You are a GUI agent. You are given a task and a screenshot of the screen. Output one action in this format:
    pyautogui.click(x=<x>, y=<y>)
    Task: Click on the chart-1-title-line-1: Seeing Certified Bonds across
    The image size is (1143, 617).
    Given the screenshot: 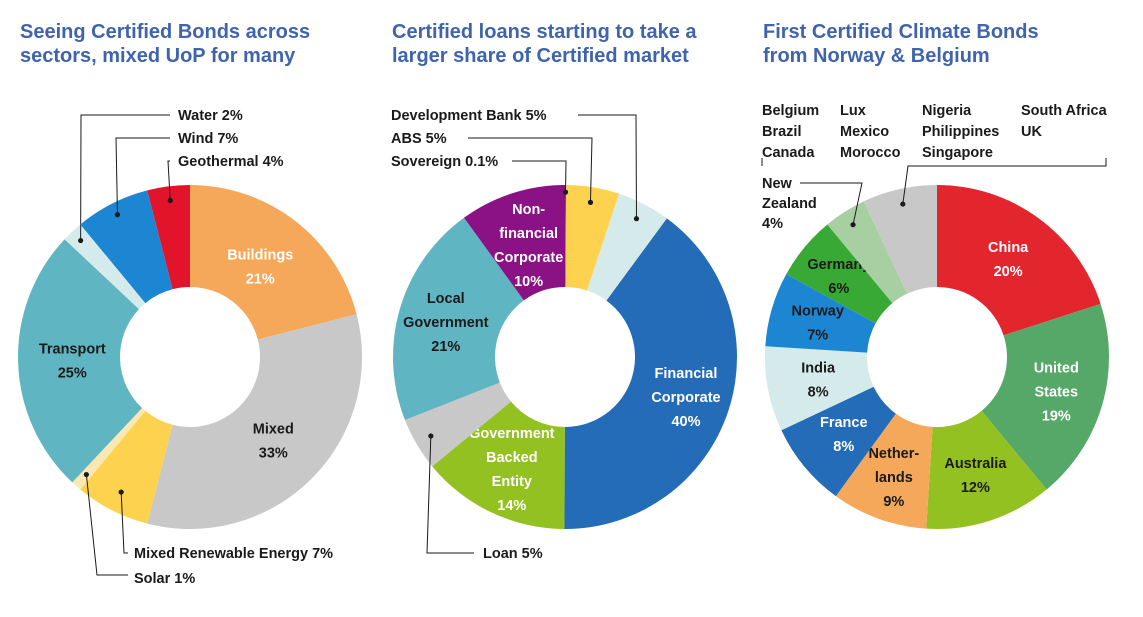 What is the action you would take?
    pyautogui.click(x=165, y=32)
    